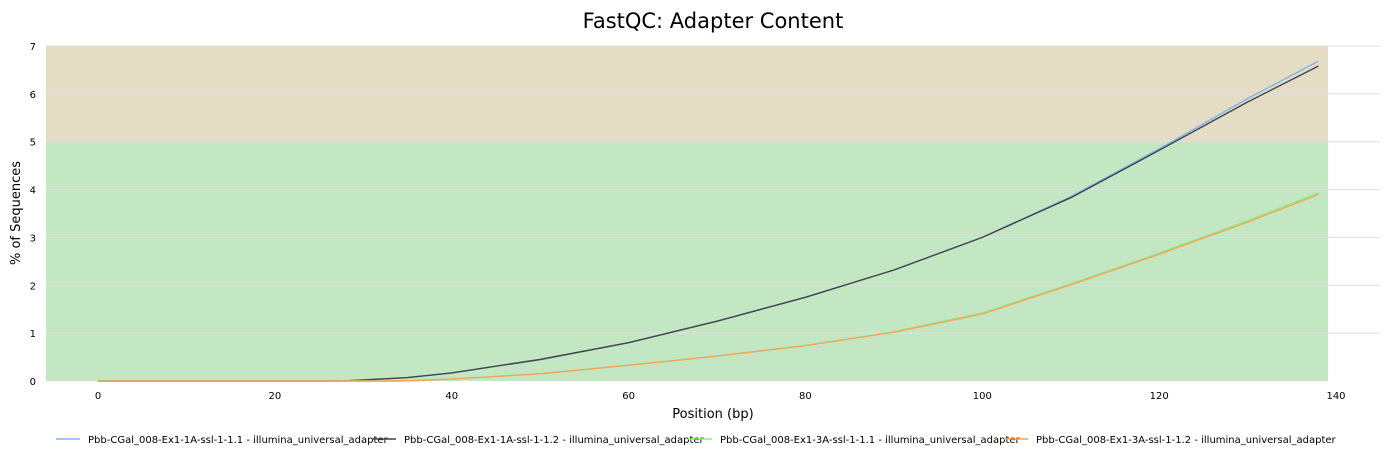 This screenshot has width=1389, height=460. Describe the element at coordinates (713, 21) in the screenshot. I see `chart-title: FastQC: Adapter Content` at that location.